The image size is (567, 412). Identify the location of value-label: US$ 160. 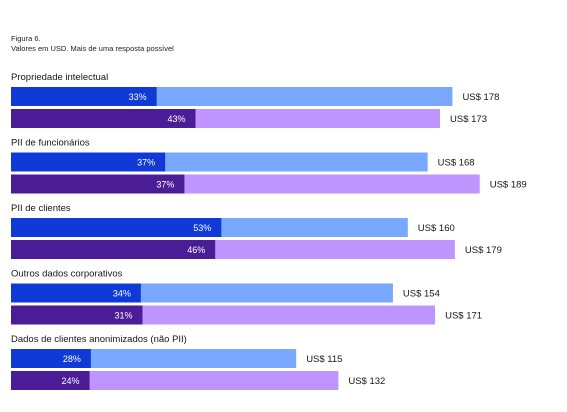
(436, 228).